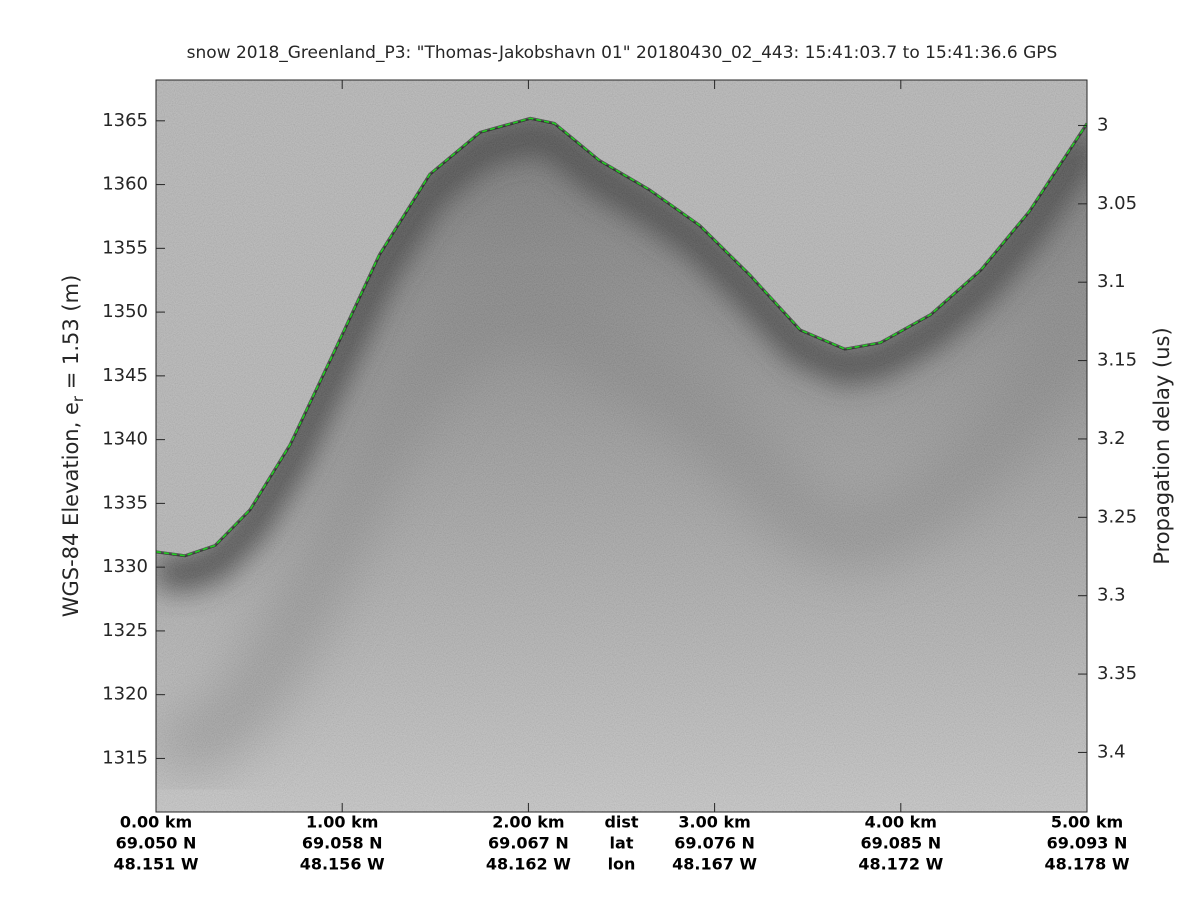 This screenshot has width=1200, height=904. Describe the element at coordinates (125, 566) in the screenshot. I see `y-tick-label: 1330` at that location.